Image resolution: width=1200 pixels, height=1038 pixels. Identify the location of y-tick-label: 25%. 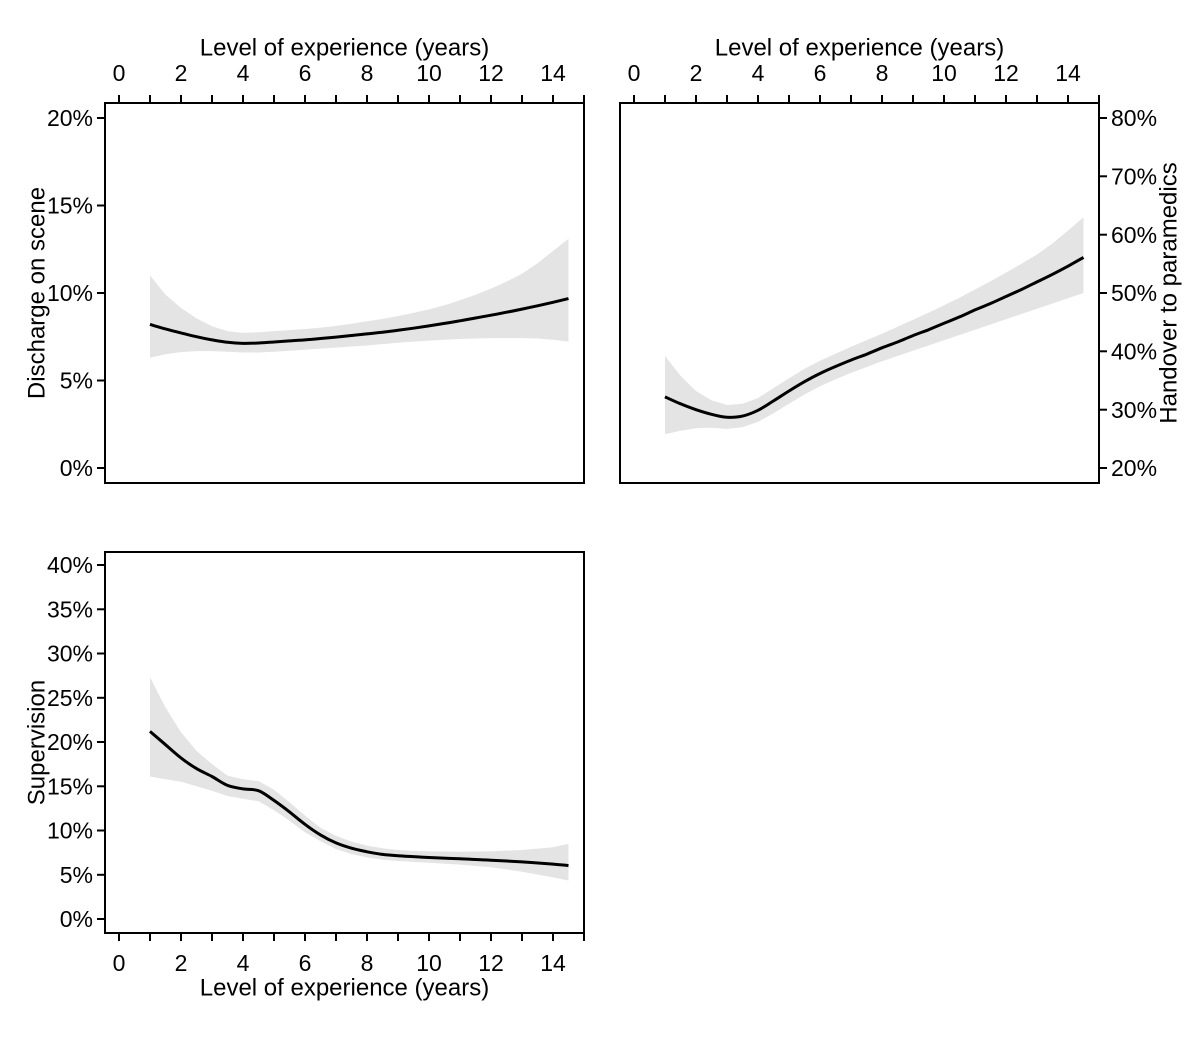
(70, 698).